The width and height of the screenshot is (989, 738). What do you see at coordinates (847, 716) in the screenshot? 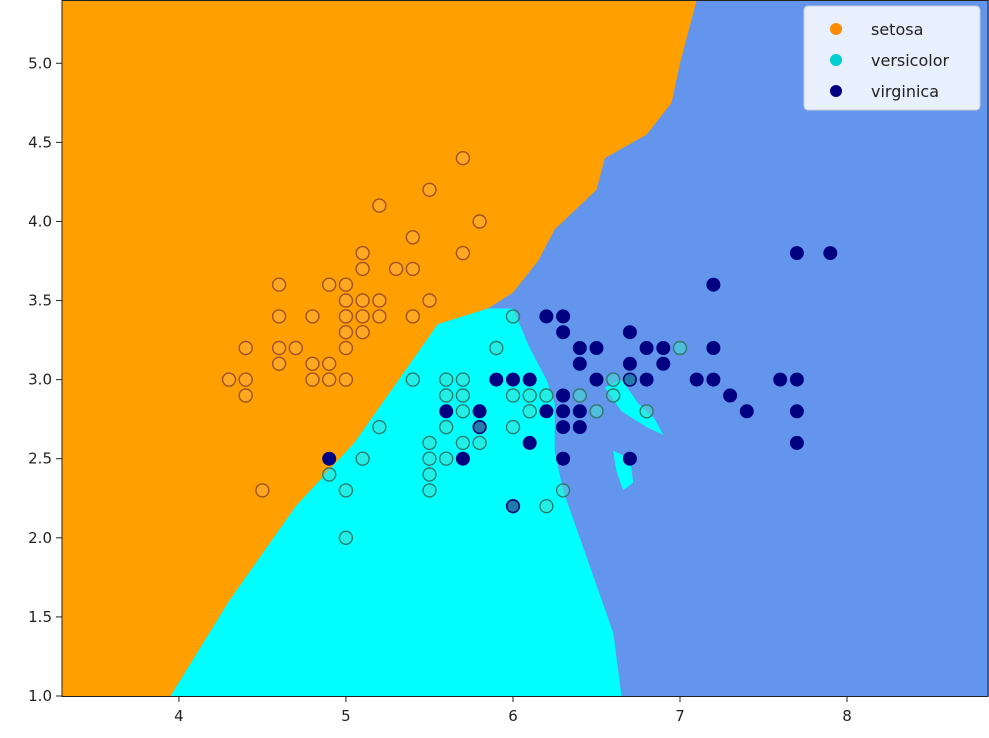
I see `x-tick-label: 8` at bounding box center [847, 716].